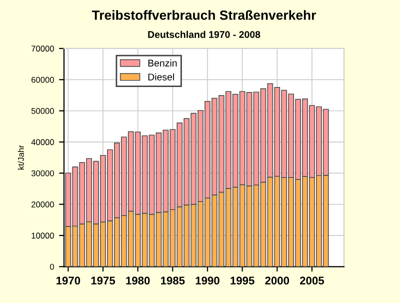 This screenshot has width=400, height=303. Describe the element at coordinates (204, 34) in the screenshot. I see `chart-subtitle: Deutschland 1970 - 2008` at that location.